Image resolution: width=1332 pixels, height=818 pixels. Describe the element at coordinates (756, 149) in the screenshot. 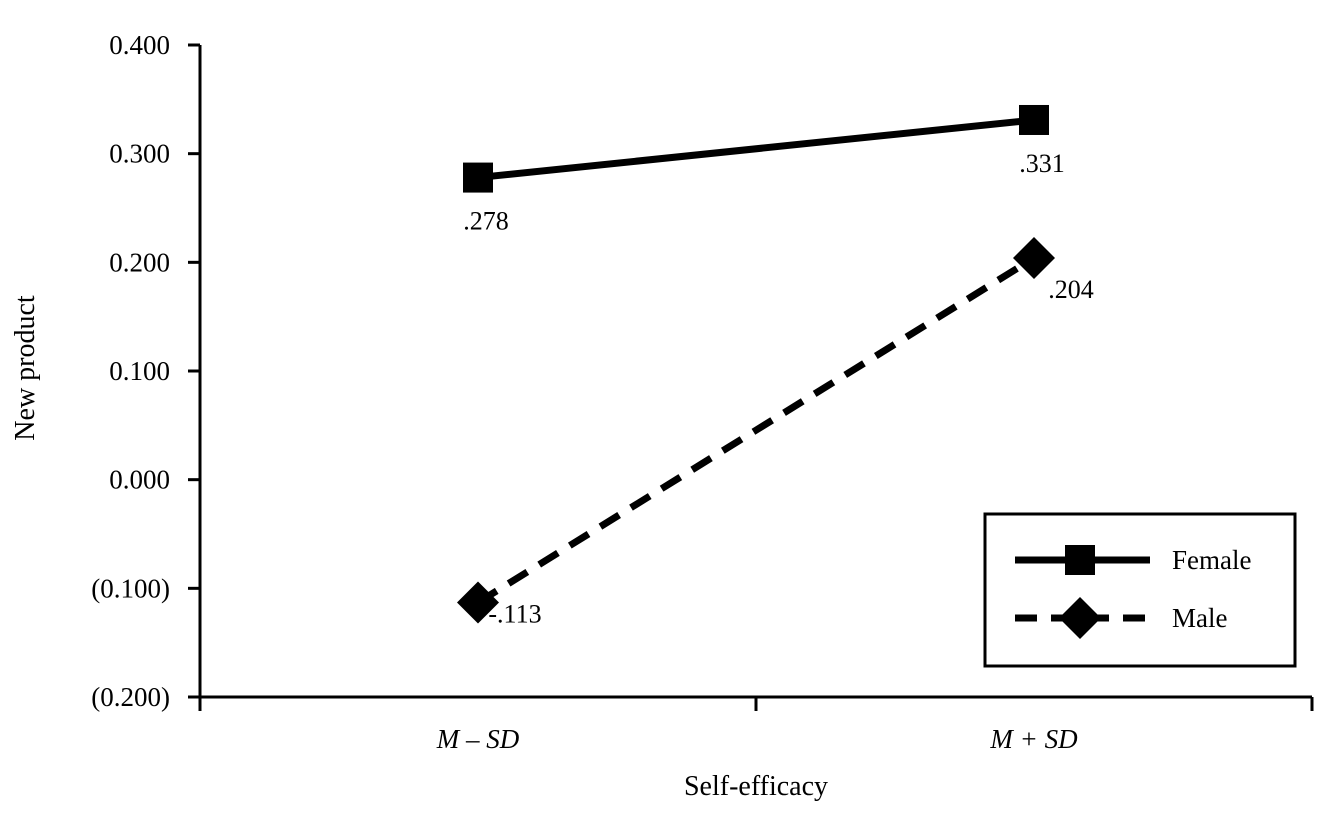

I see `series-line-female` at that location.